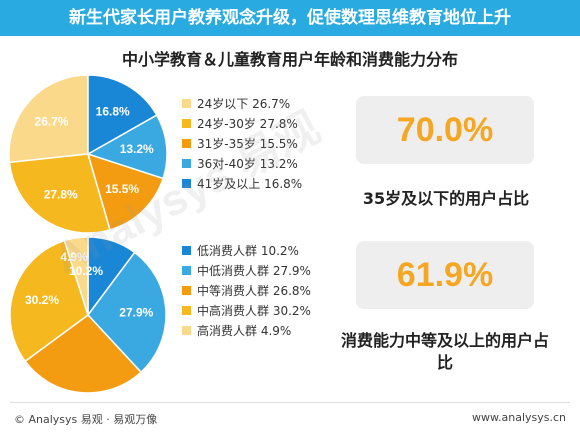  Describe the element at coordinates (254, 271) in the screenshot. I see `legend-label: 中低消费人群 27.9%` at that location.